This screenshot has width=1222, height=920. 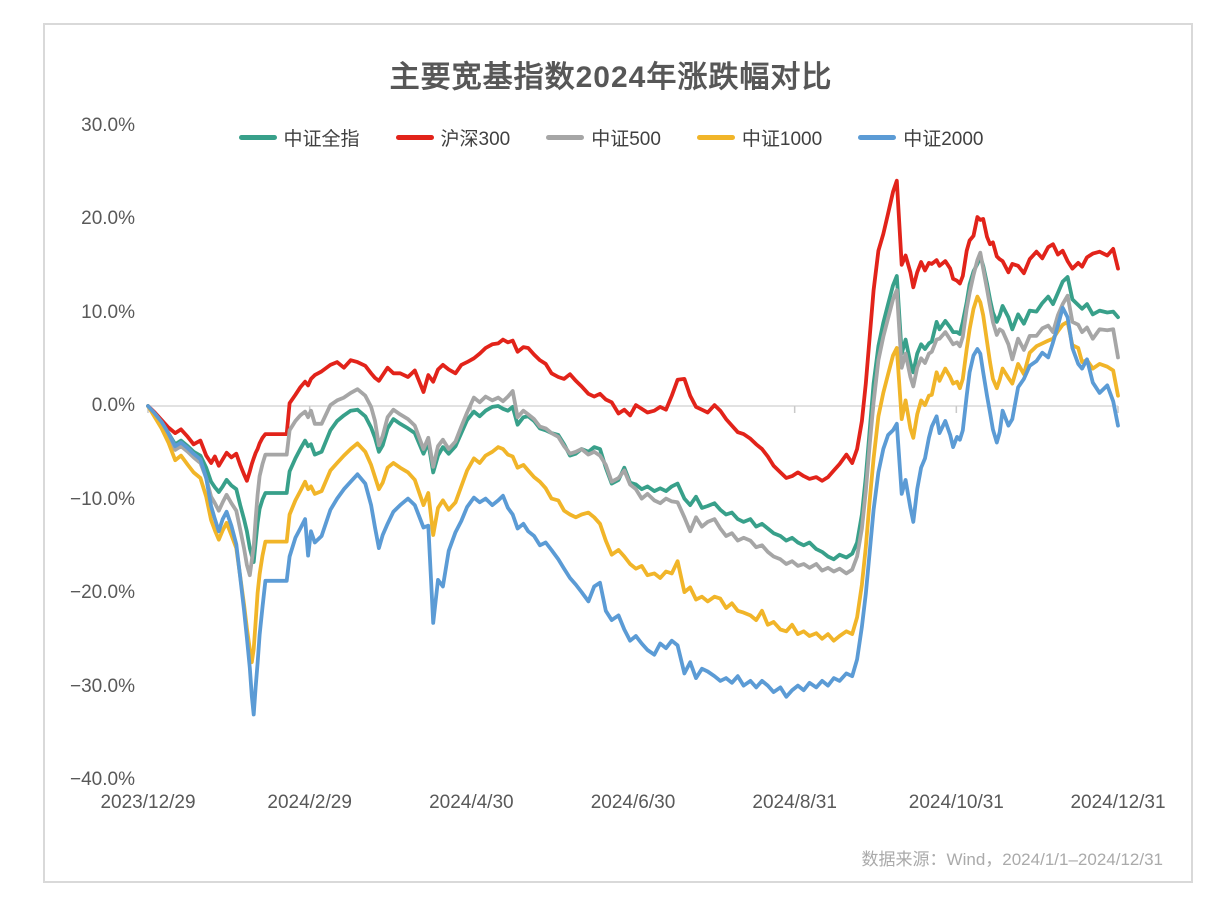 What do you see at coordinates (148, 802) in the screenshot?
I see `x-axis-tick-label: 2023/12/29` at bounding box center [148, 802].